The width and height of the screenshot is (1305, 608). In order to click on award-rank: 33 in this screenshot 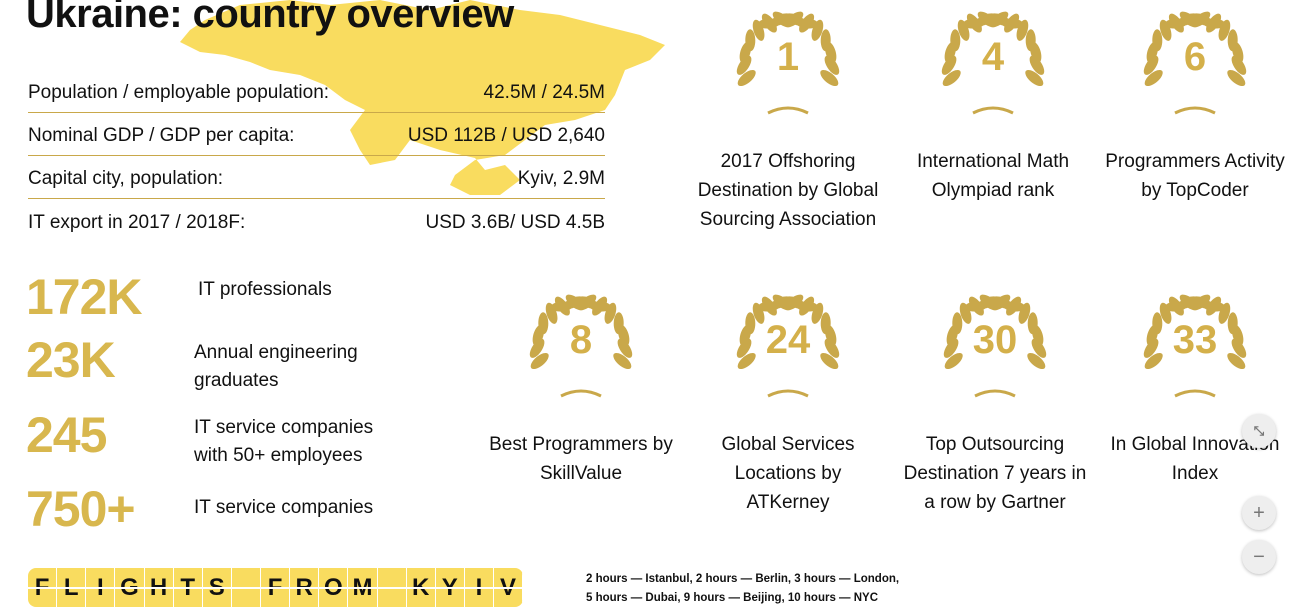, I will do `click(1195, 340)`.